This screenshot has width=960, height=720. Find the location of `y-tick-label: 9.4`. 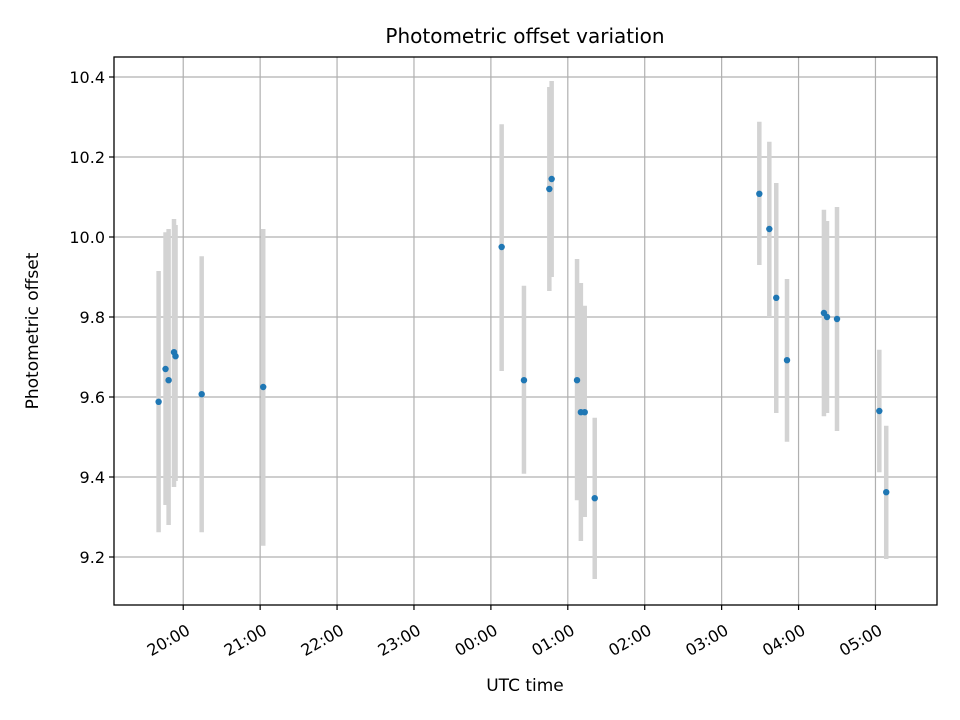

y-tick-label: 9.4 is located at coordinates (92, 477).